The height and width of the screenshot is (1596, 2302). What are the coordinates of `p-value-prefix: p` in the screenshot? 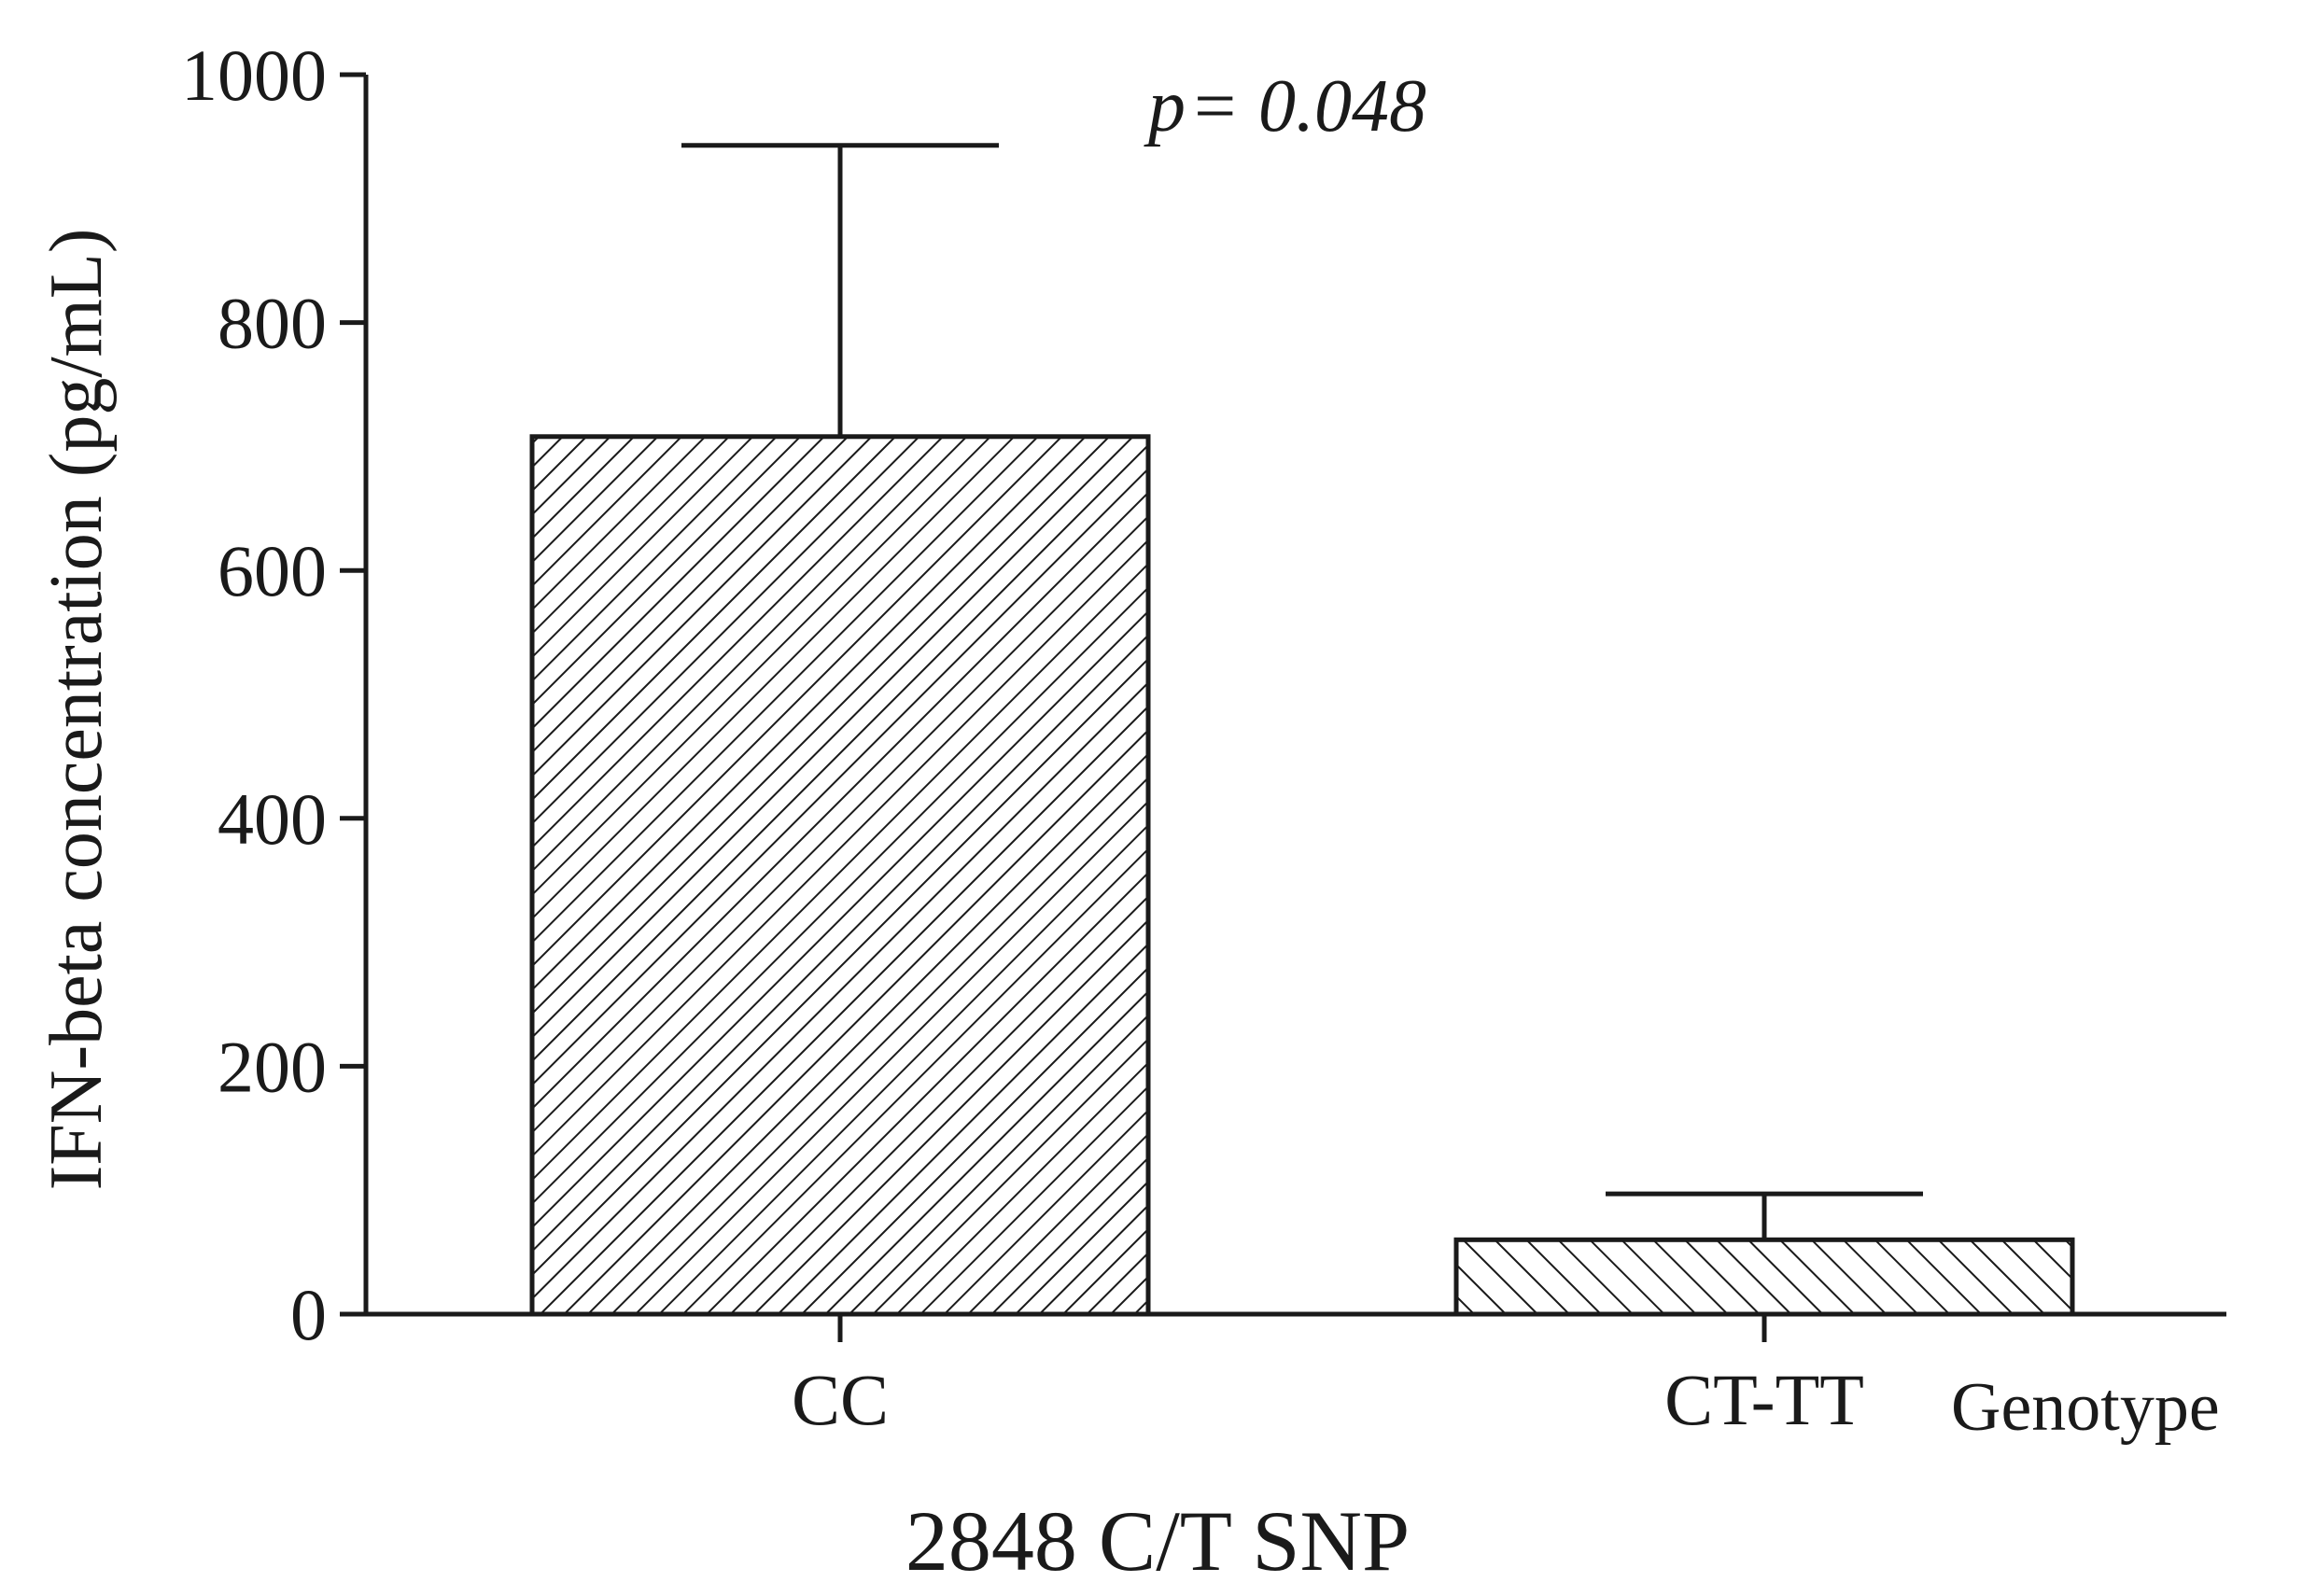 It's located at (1165, 106).